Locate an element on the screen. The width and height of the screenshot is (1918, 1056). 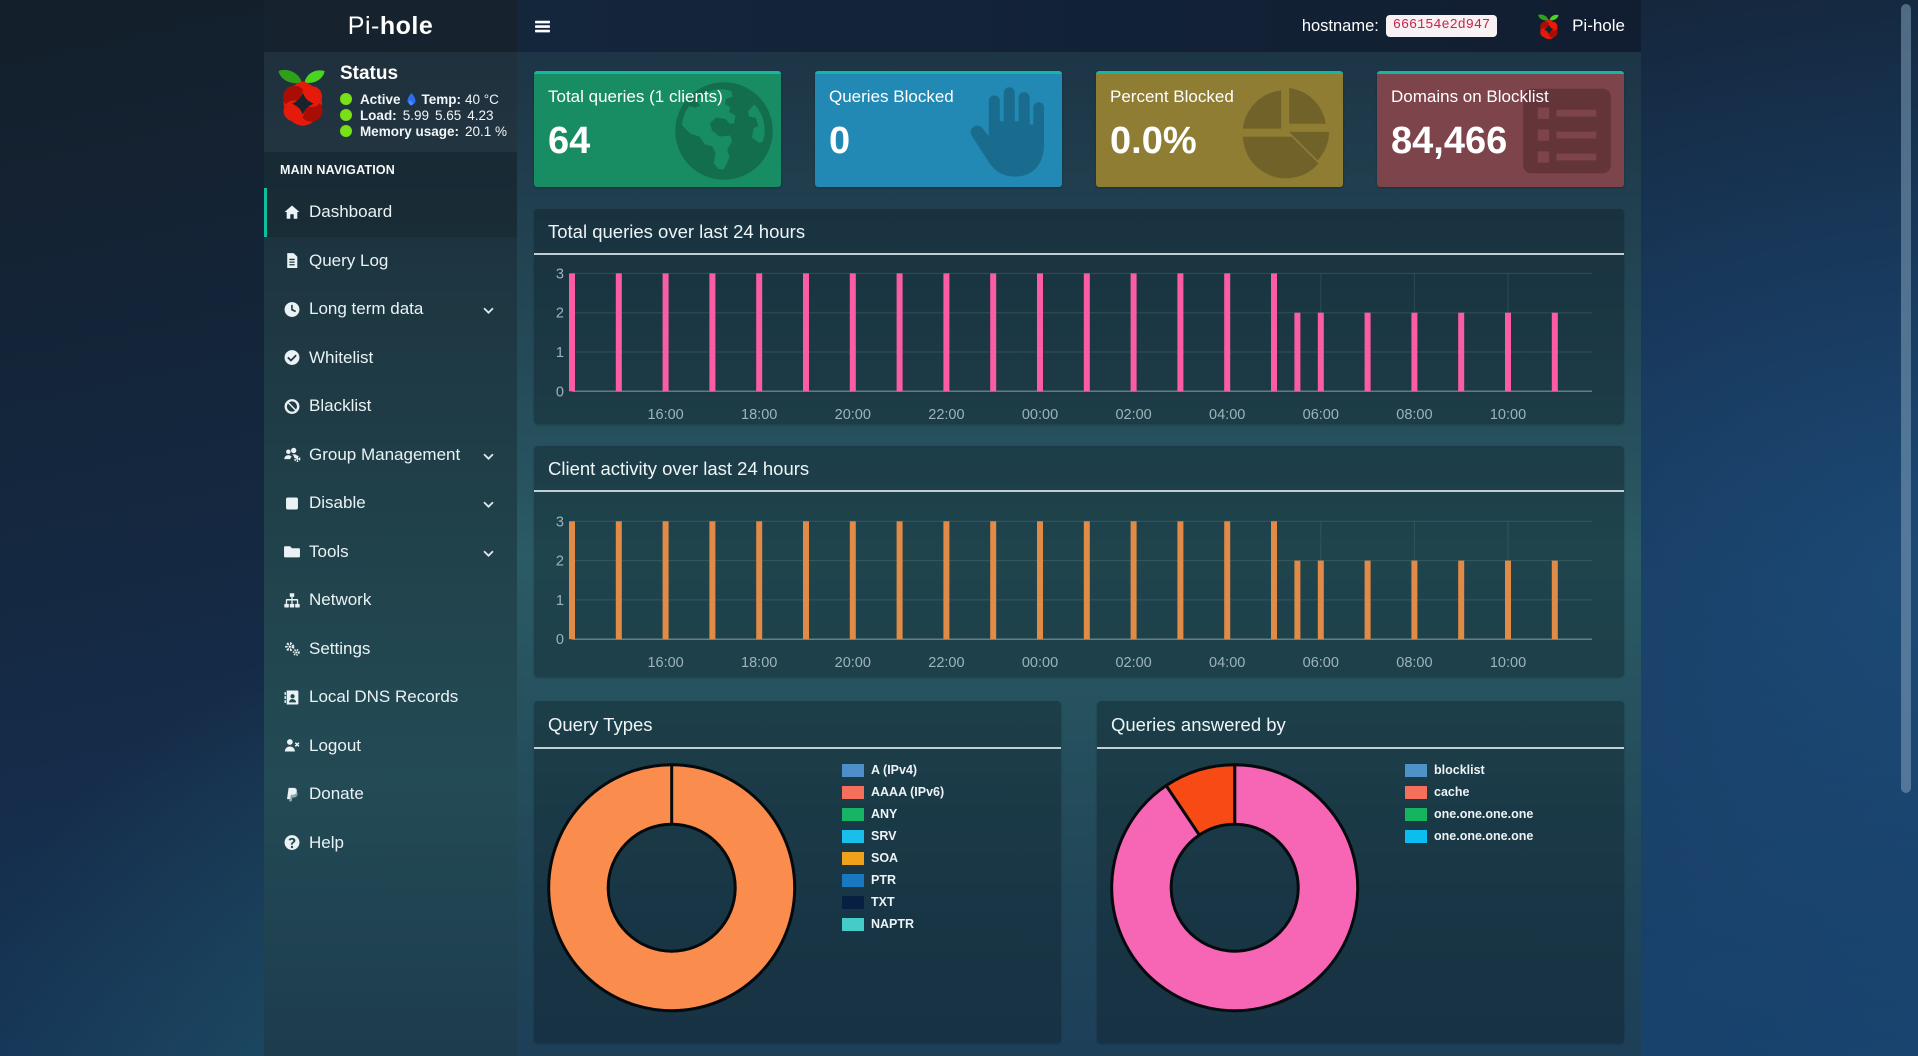
sidebar-item-logout: Logout is located at coordinates (390, 746).